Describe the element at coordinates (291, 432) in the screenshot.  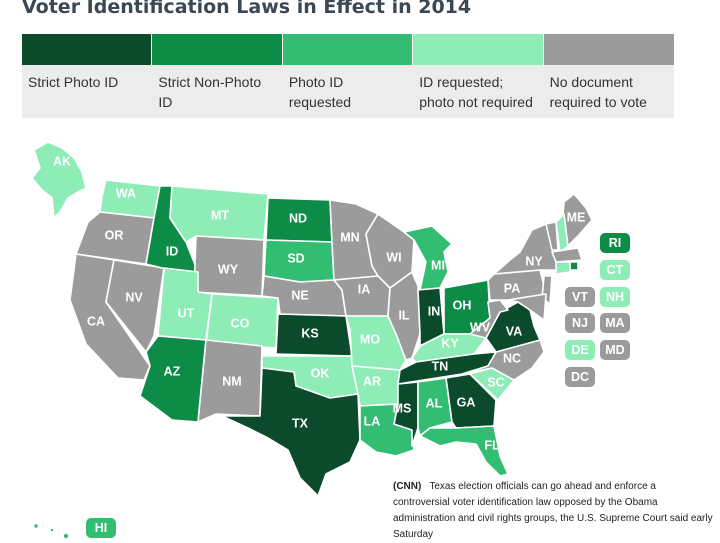
I see `state-tx` at that location.